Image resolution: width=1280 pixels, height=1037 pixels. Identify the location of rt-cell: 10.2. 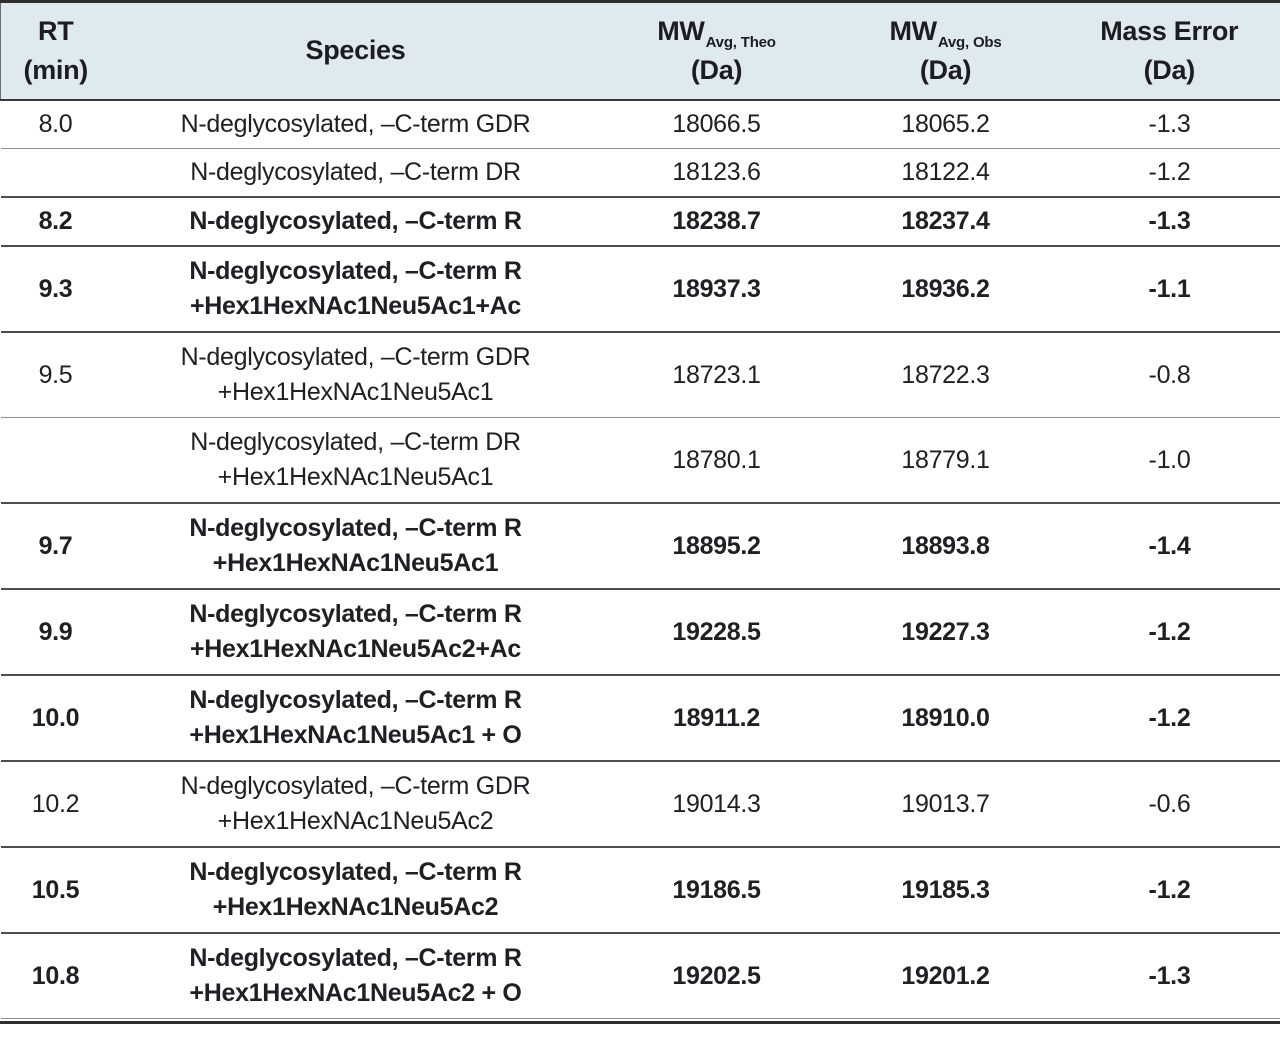
(55, 803).